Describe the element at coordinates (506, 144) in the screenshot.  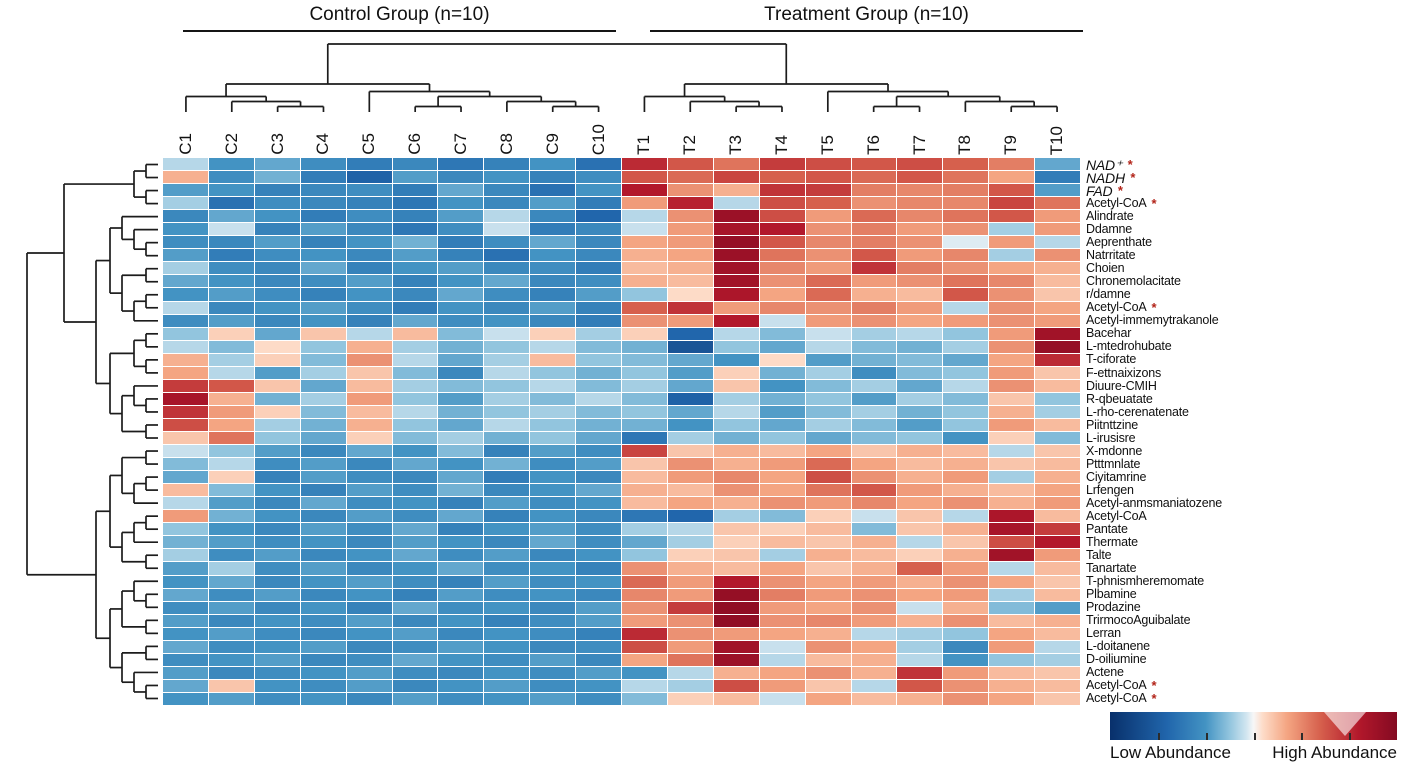
I see `column-label: C8` at that location.